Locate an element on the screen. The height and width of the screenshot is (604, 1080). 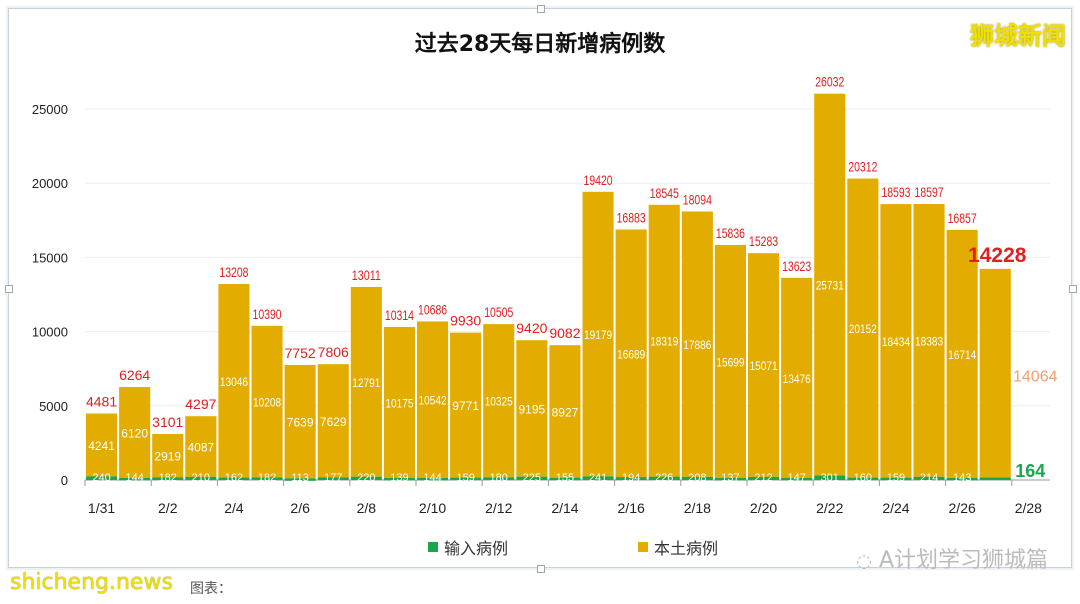
x-tick-label: 2/2 is located at coordinates (168, 508).